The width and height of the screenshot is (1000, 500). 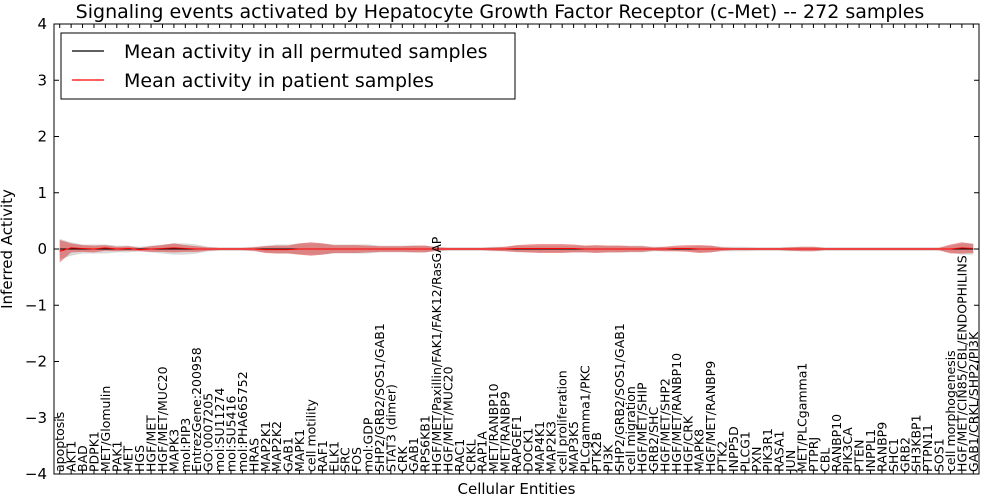 What do you see at coordinates (927, 448) in the screenshot?
I see `category-label: PTPN11` at bounding box center [927, 448].